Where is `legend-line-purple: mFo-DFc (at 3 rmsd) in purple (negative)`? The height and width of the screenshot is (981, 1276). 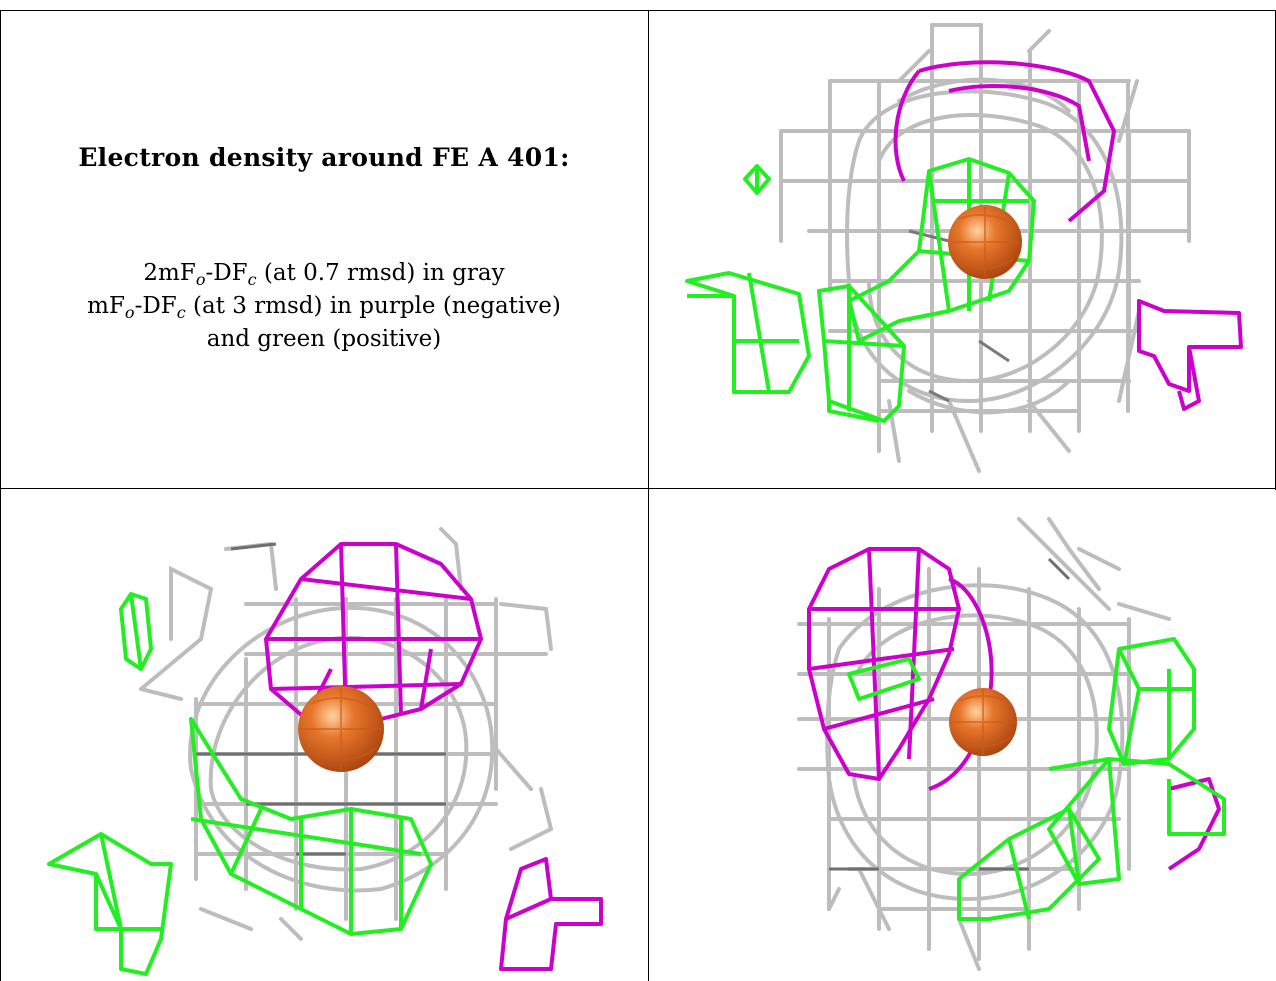 legend-line-purple: mFo-DFc (at 3 rmsd) in purple (negative) is located at coordinates (324, 307).